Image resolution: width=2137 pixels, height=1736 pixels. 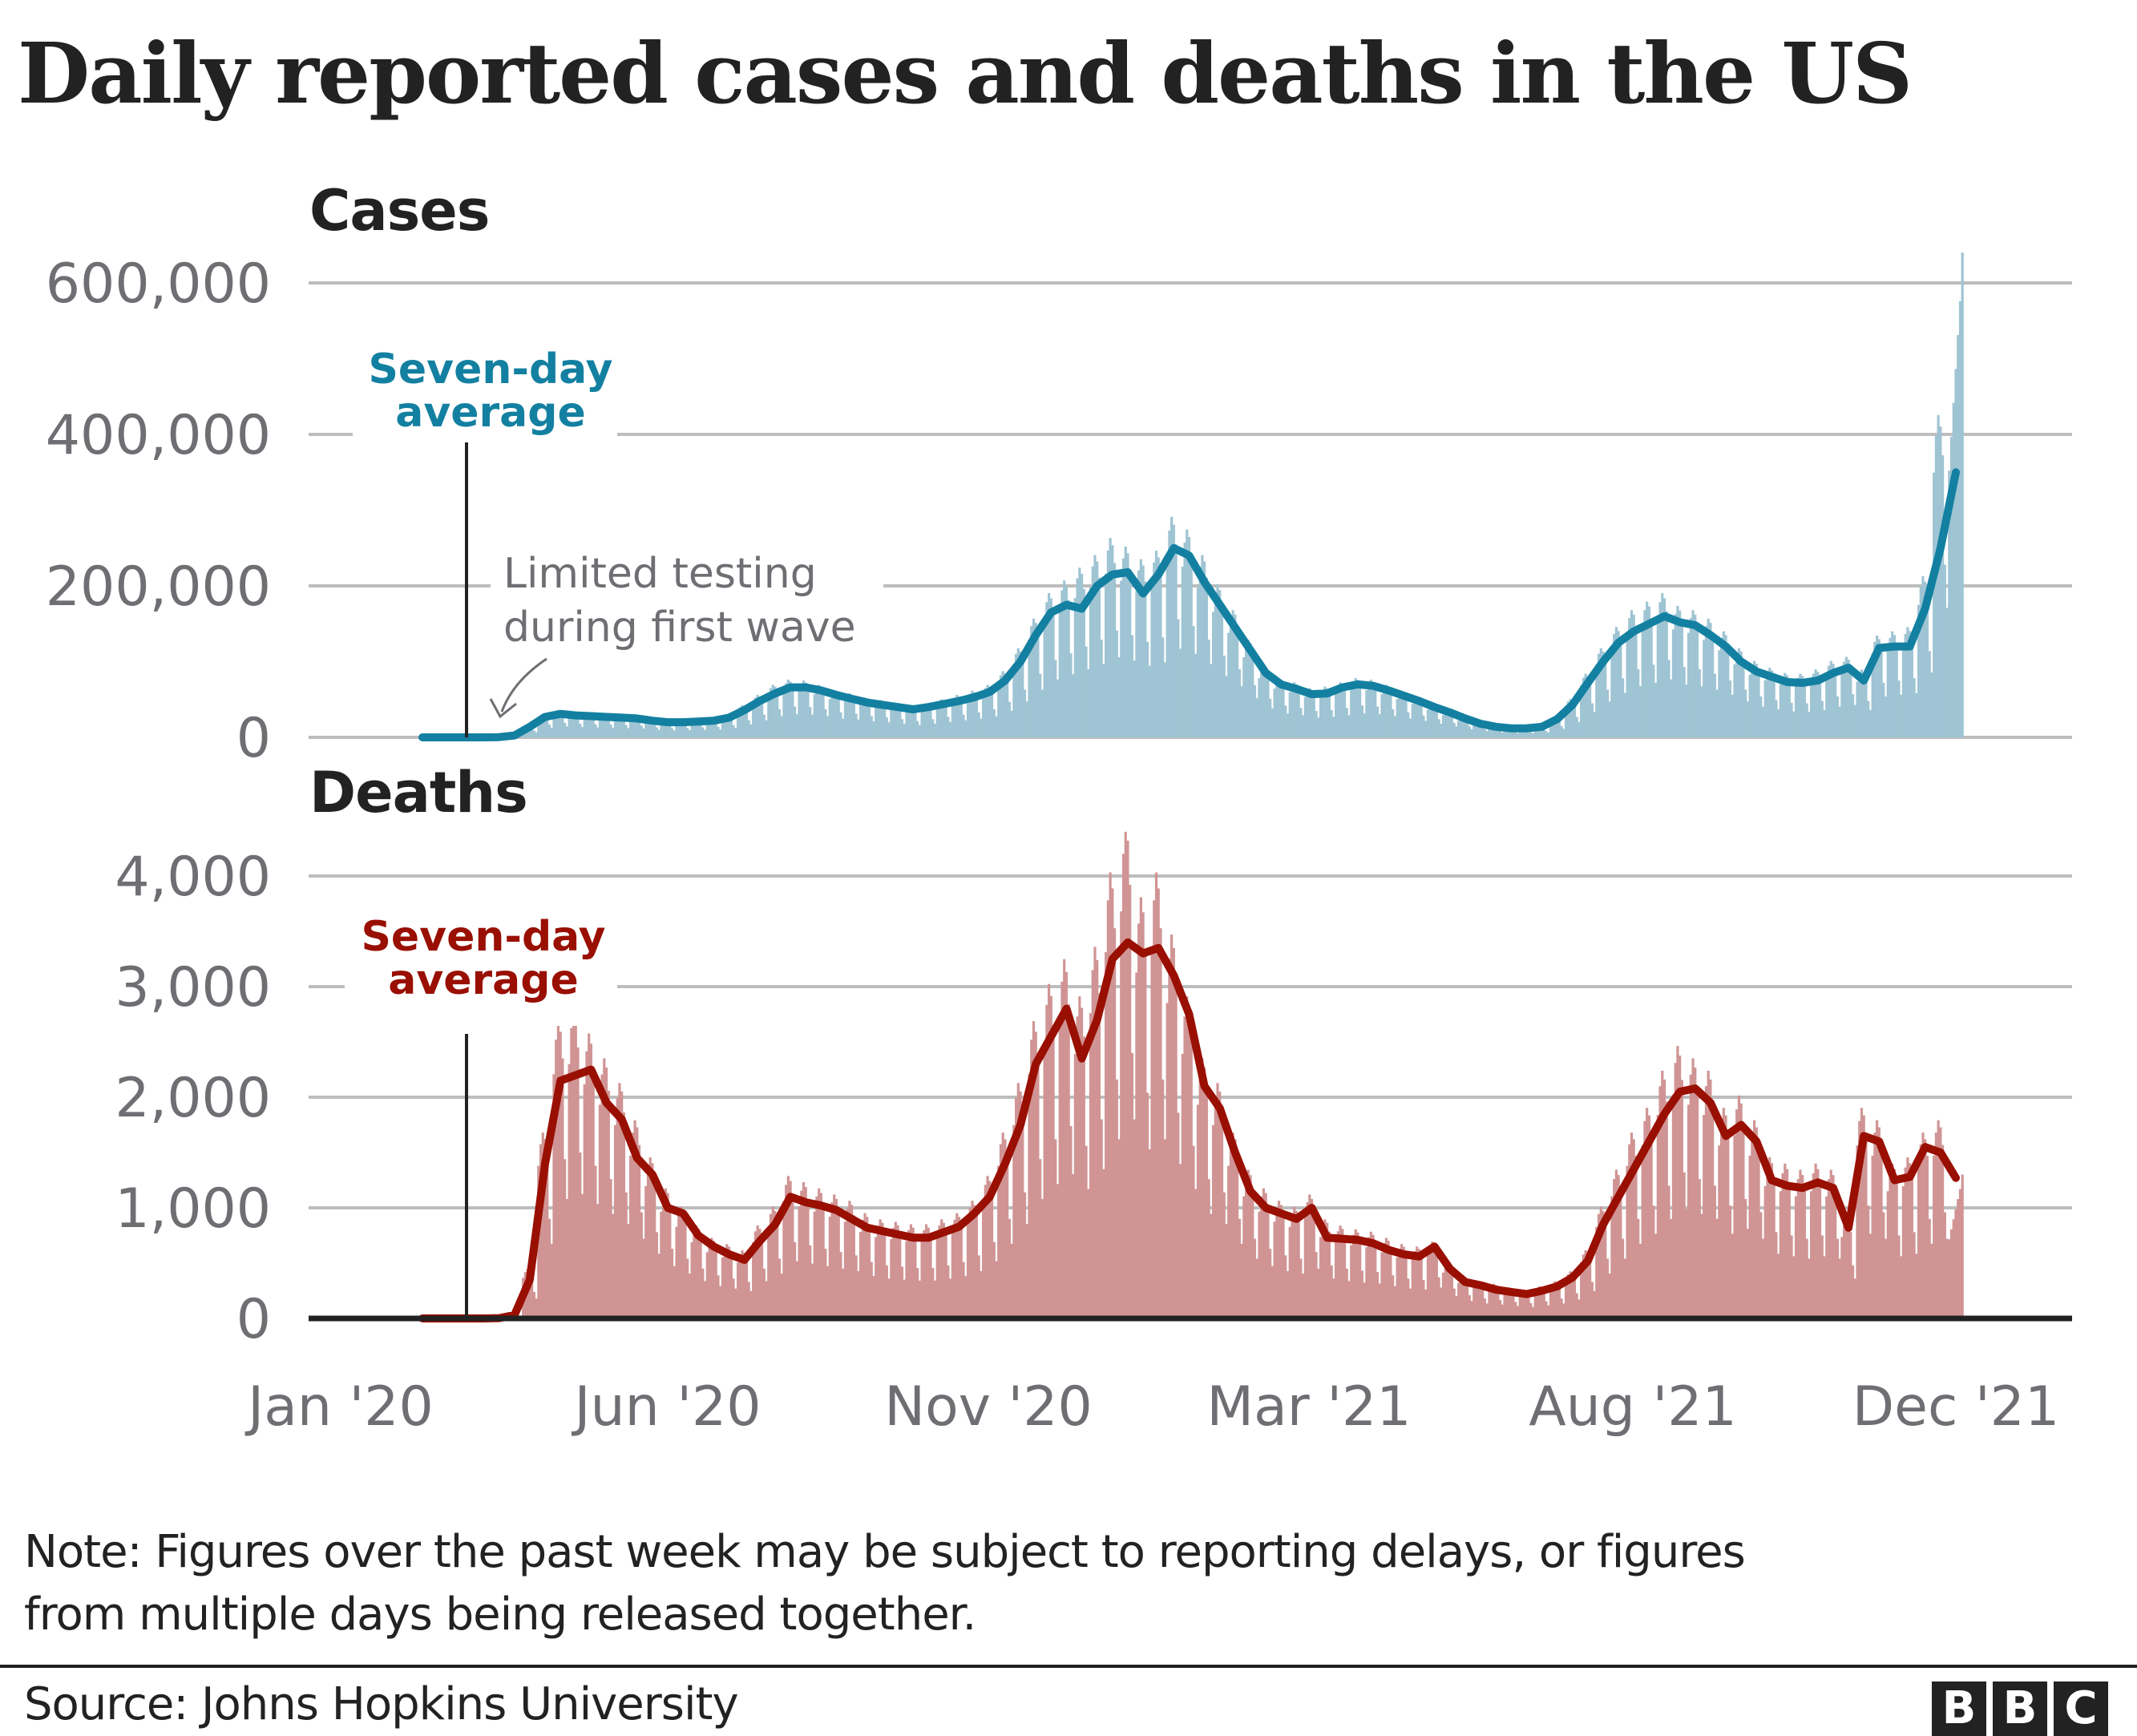 What do you see at coordinates (523, 685) in the screenshot?
I see `testing-annotation-arrow` at bounding box center [523, 685].